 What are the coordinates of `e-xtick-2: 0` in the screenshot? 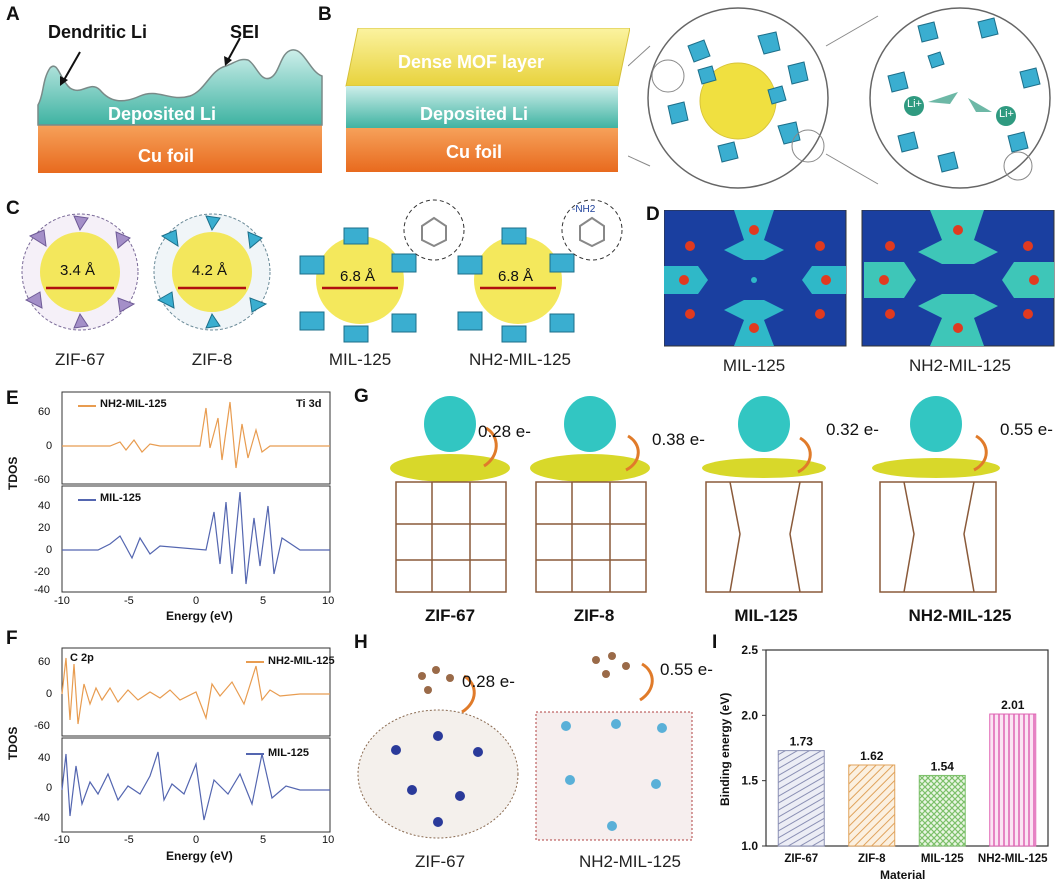 It's located at (196, 601).